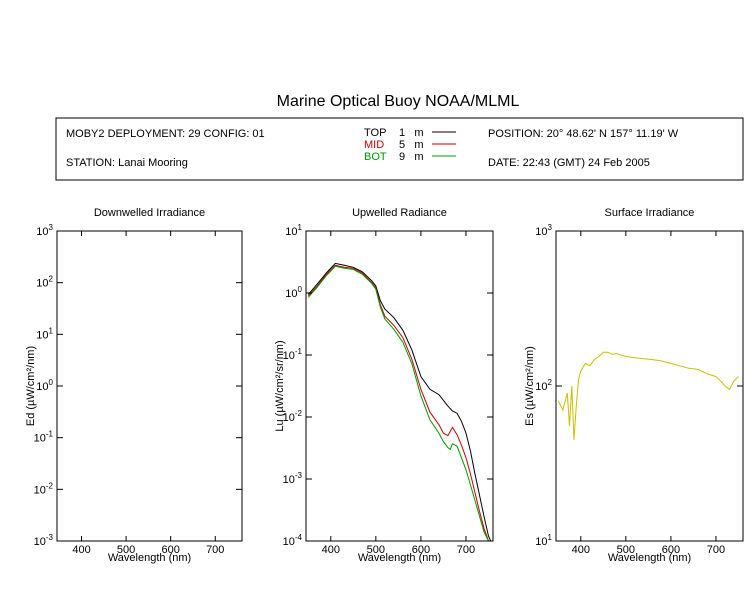  Describe the element at coordinates (51, 330) in the screenshot. I see `downwelled-irradiance-y-tick-exponent: 1` at that location.